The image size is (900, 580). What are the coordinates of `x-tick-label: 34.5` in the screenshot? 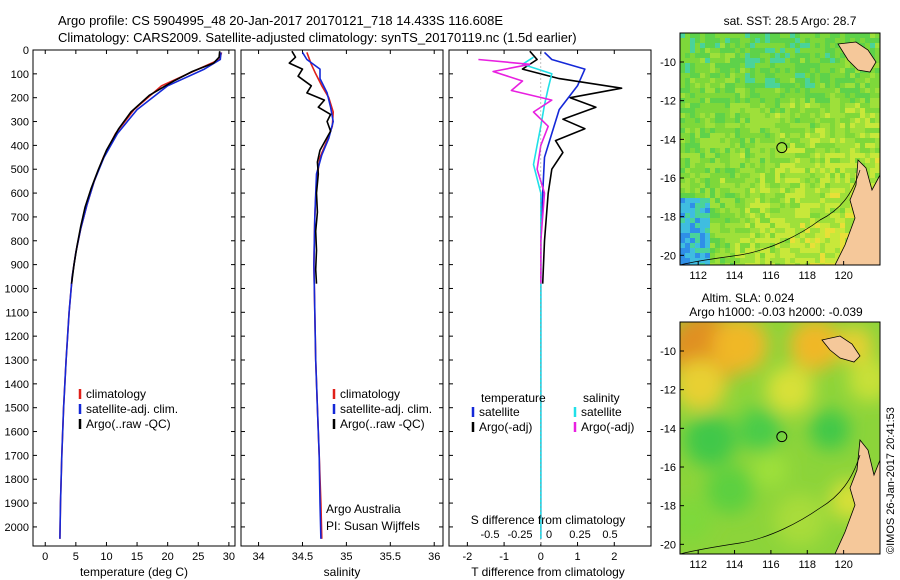 It's located at (302, 557).